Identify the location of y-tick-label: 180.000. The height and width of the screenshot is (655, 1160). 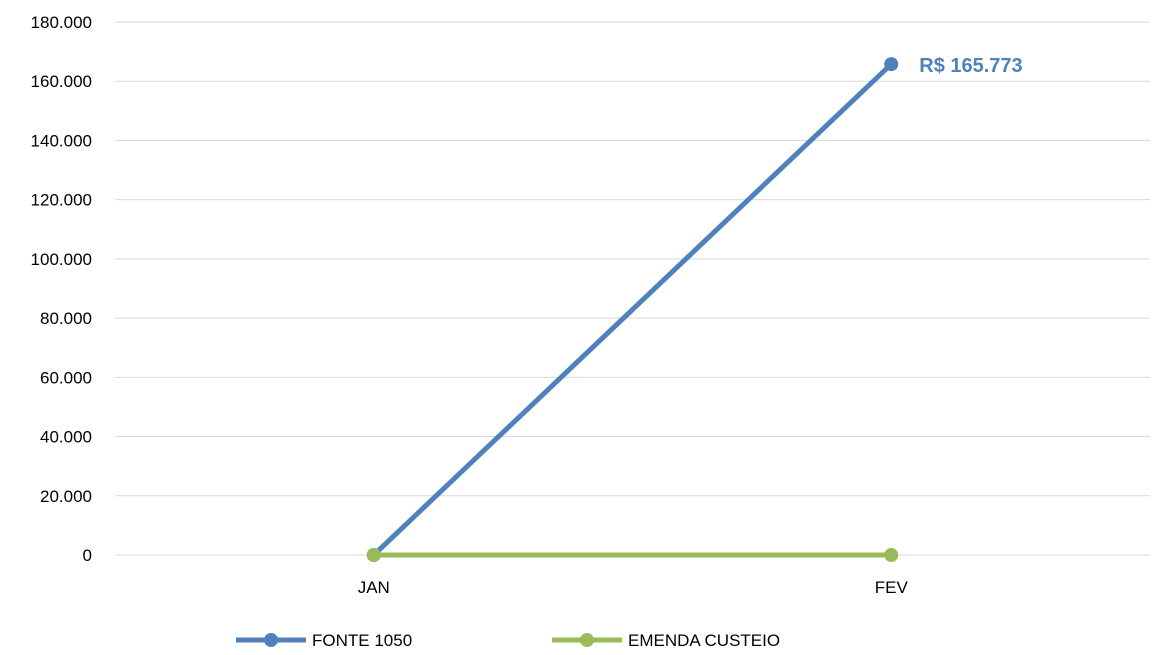
(61, 22).